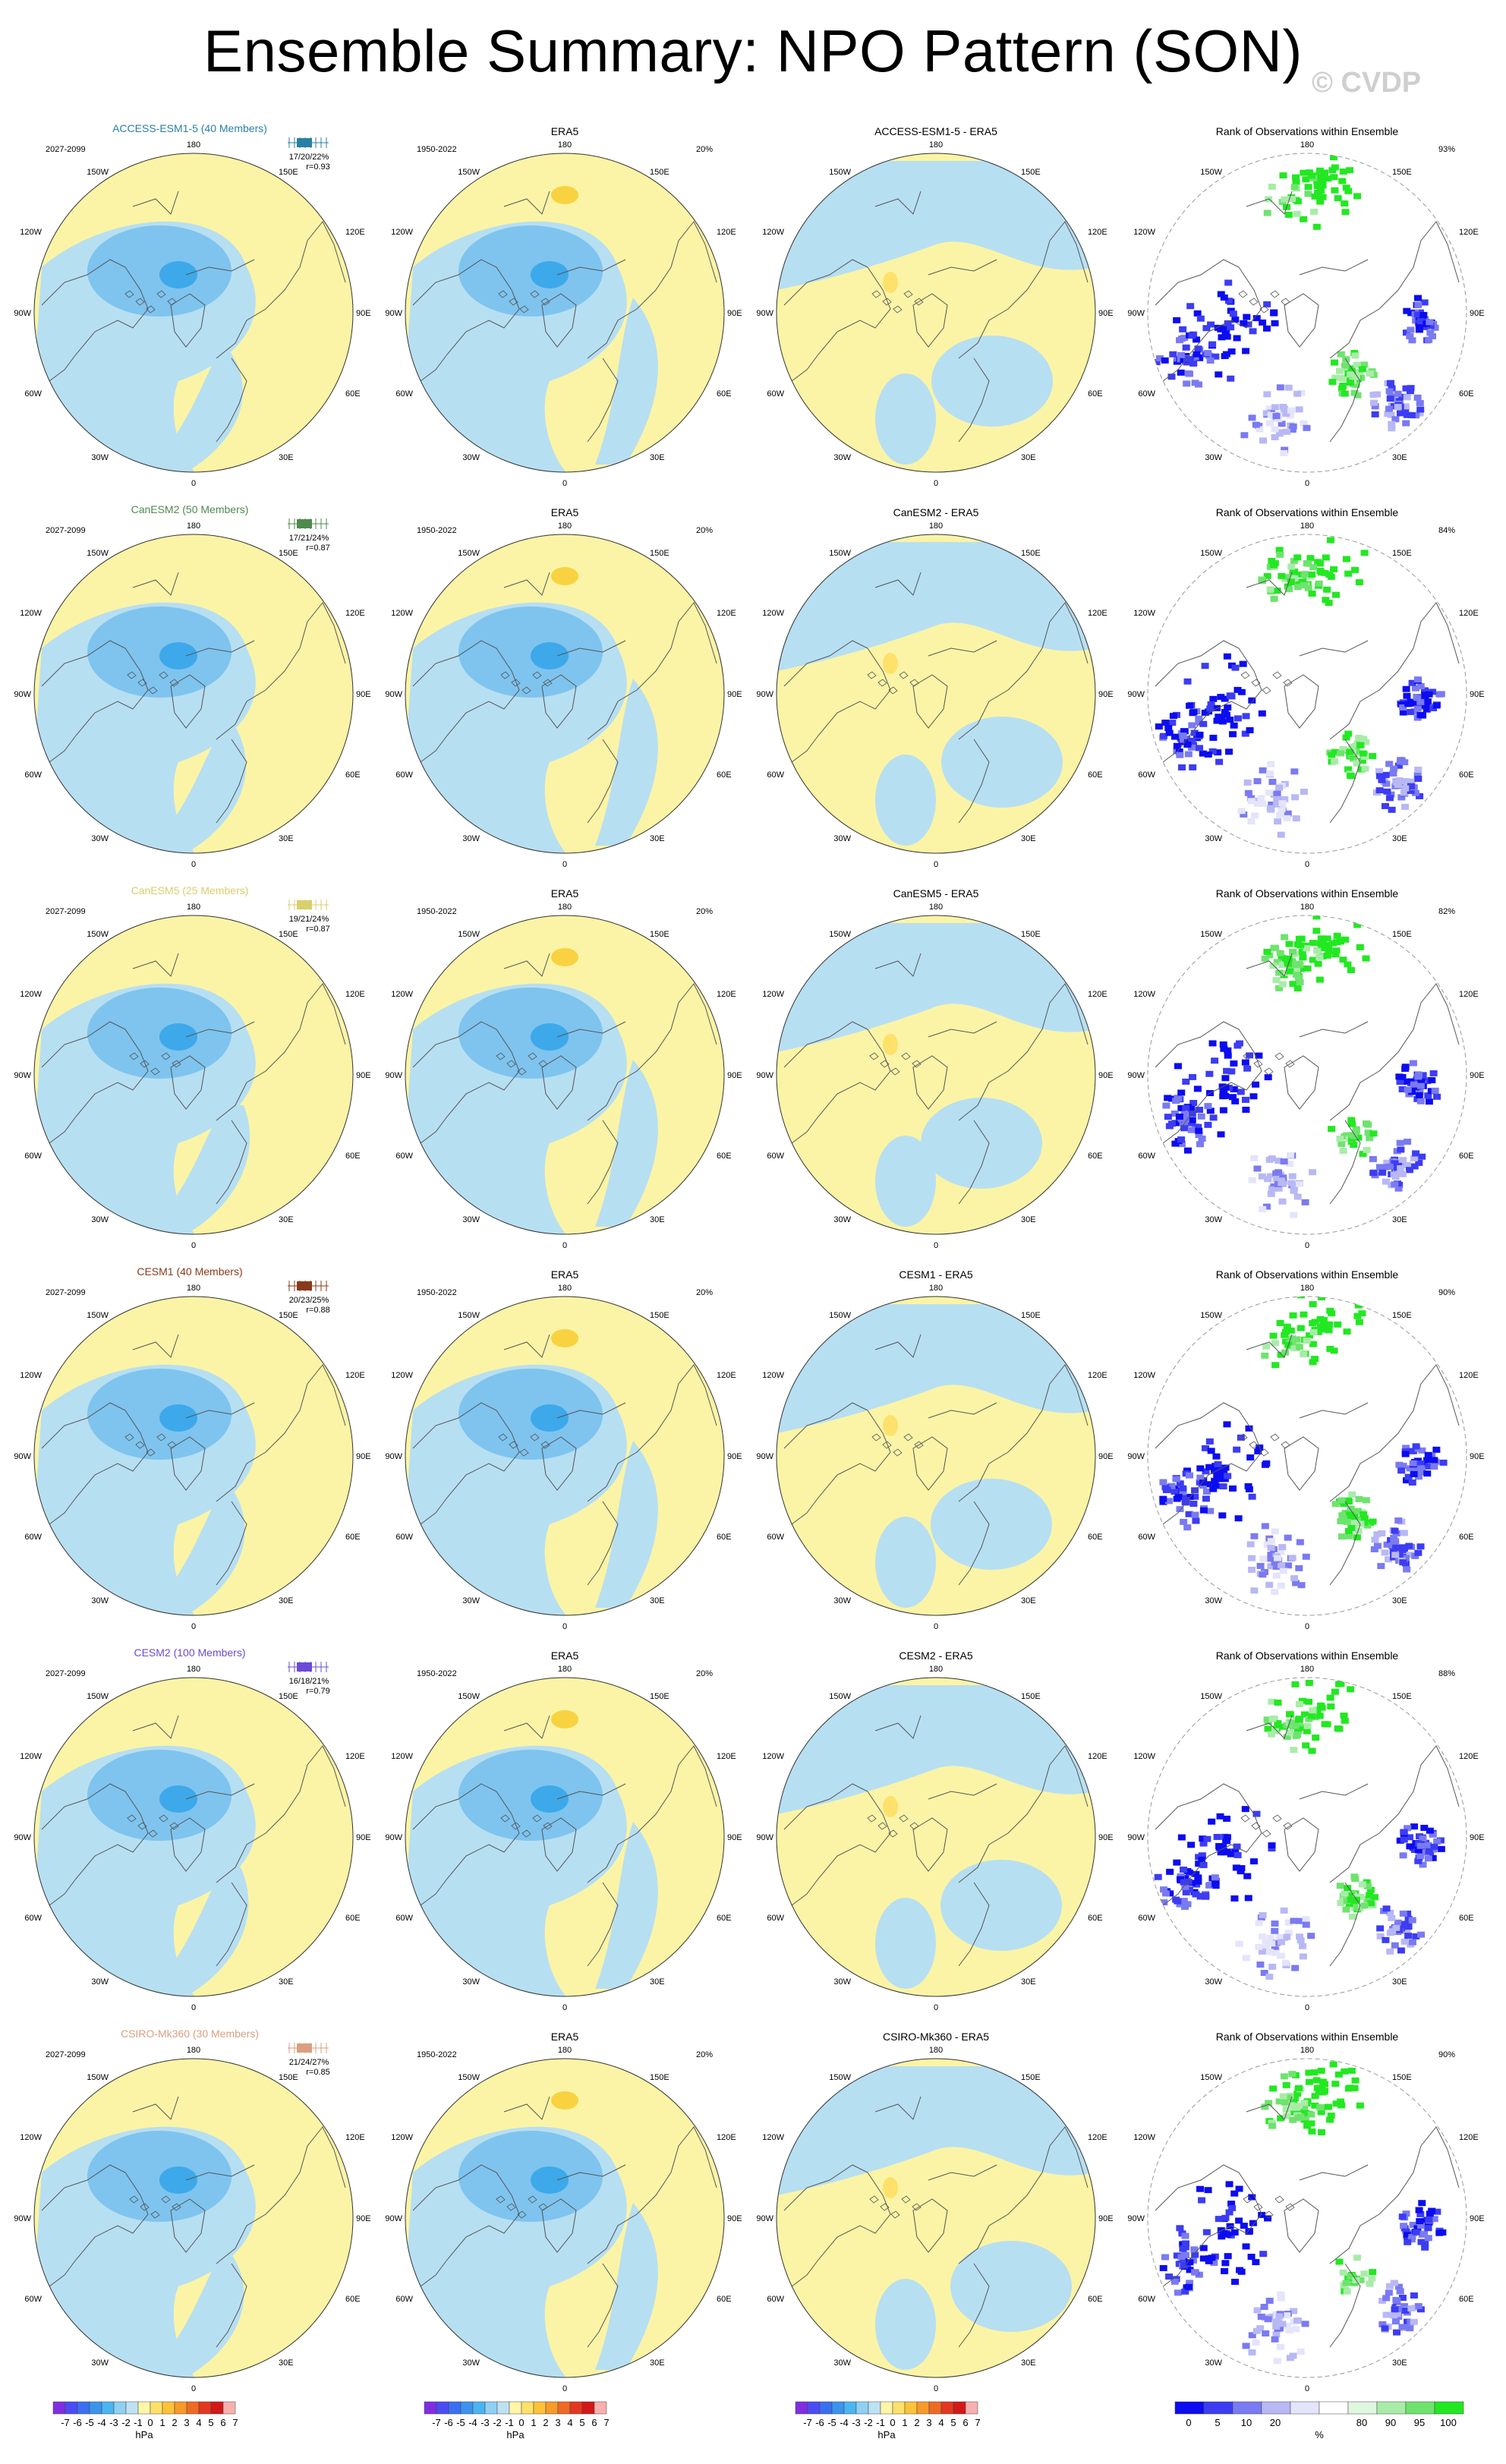  What do you see at coordinates (1307, 484) in the screenshot?
I see `lon-label-bottom: 0` at bounding box center [1307, 484].